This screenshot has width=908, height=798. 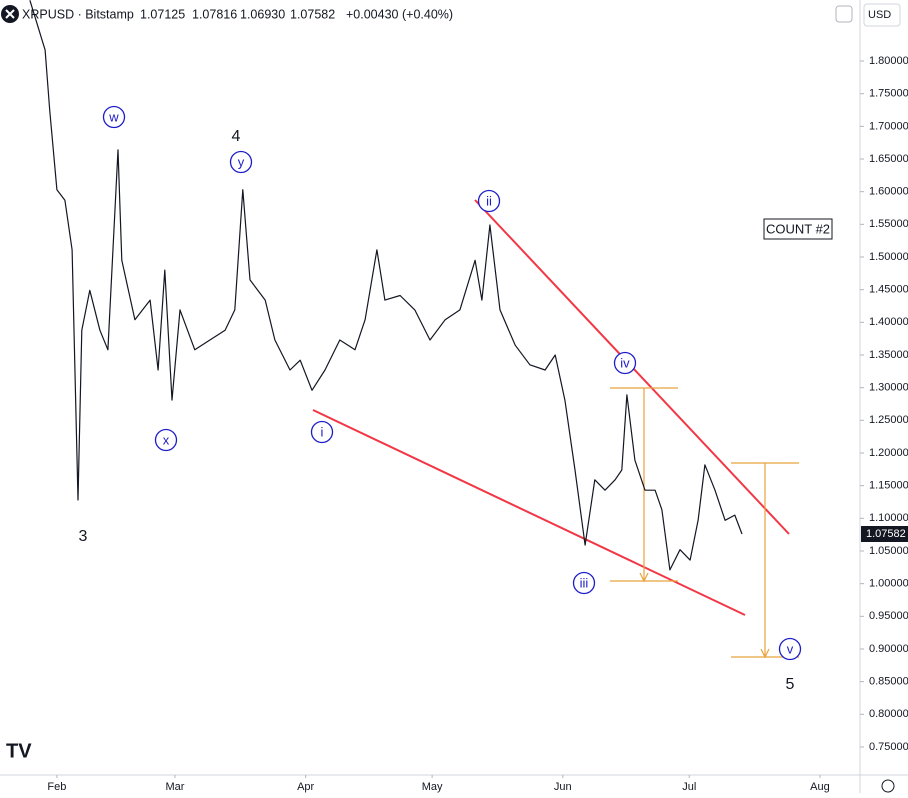 I want to click on y-tick-label: 1.40000, so click(x=888, y=322).